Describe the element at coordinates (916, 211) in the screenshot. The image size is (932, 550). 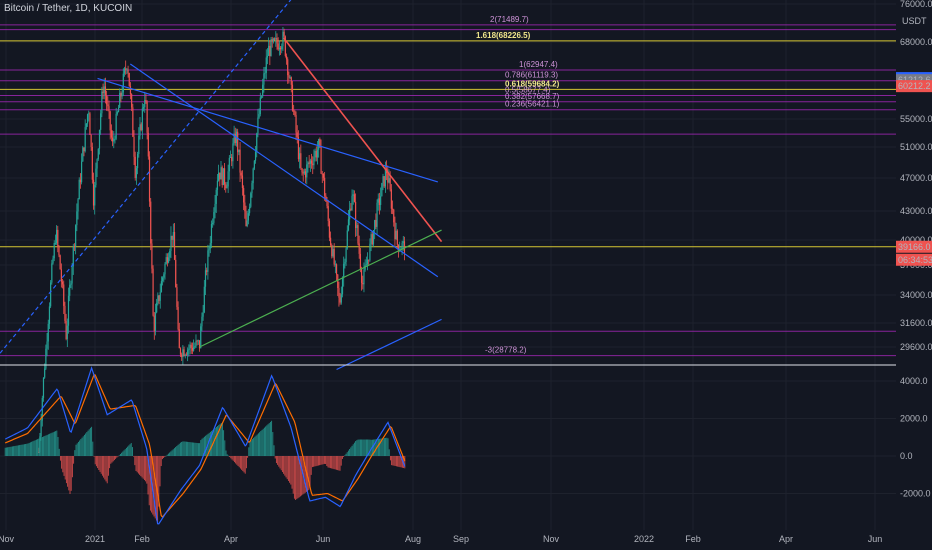
I see `price-tick-label: 43000.0` at that location.